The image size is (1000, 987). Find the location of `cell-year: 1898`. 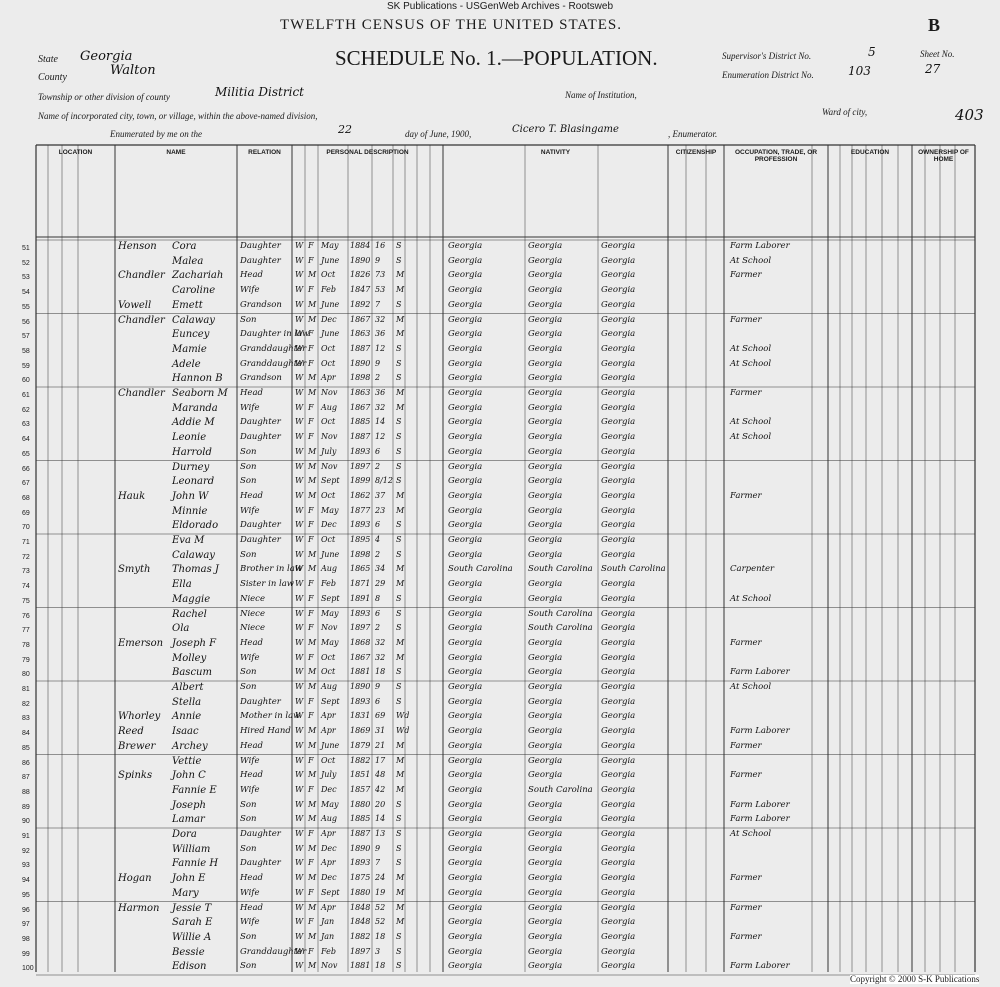

cell-year: 1898 is located at coordinates (360, 378).